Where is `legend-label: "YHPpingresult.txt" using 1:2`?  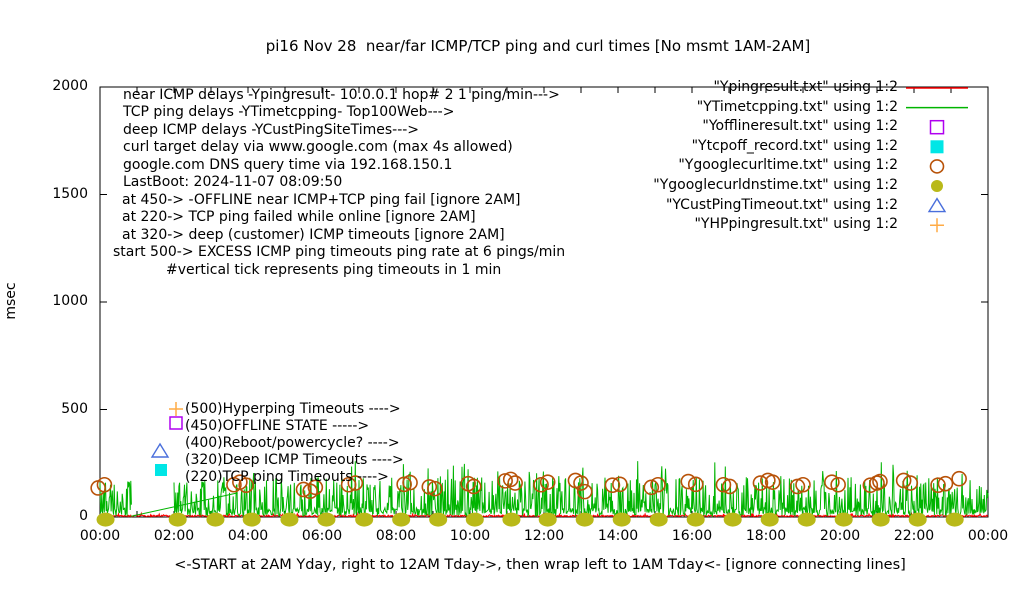
legend-label: "YHPpingresult.txt" using 1:2 is located at coordinates (796, 224).